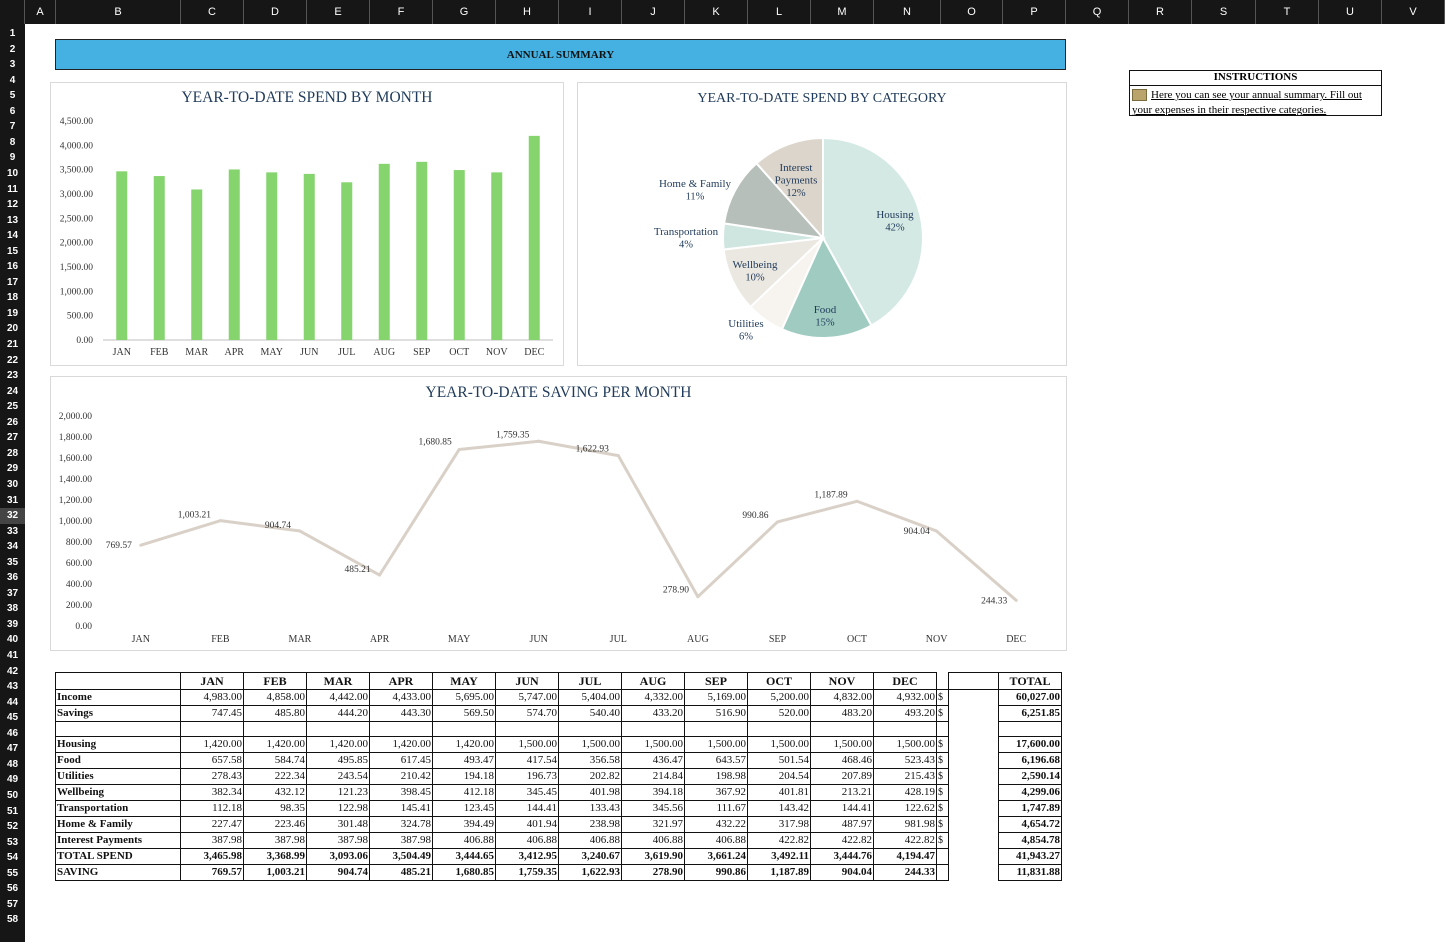 This screenshot has width=1445, height=942. What do you see at coordinates (464, 697) in the screenshot?
I see `value-cell: 5,695.00` at bounding box center [464, 697].